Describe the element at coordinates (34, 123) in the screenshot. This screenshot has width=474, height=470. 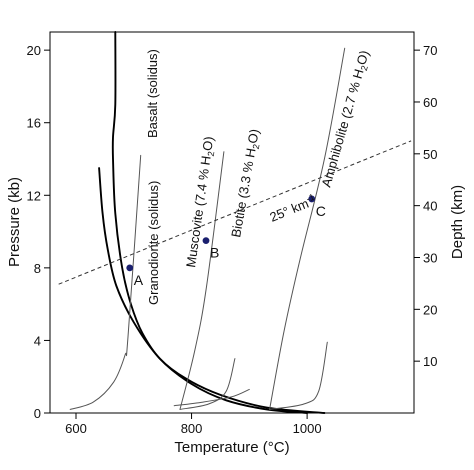
I see `y-left-tick-label: 16` at that location.